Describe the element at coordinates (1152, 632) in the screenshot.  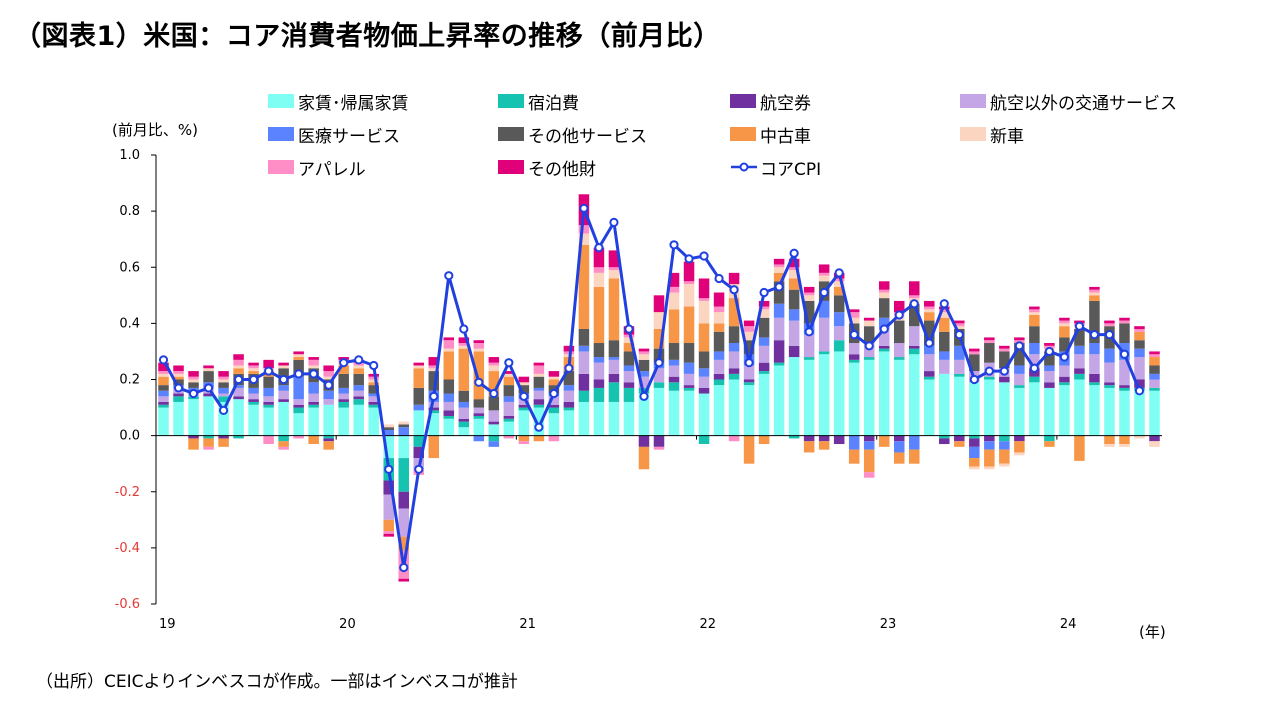
I see `x-axis-unit-label: (年)` at that location.